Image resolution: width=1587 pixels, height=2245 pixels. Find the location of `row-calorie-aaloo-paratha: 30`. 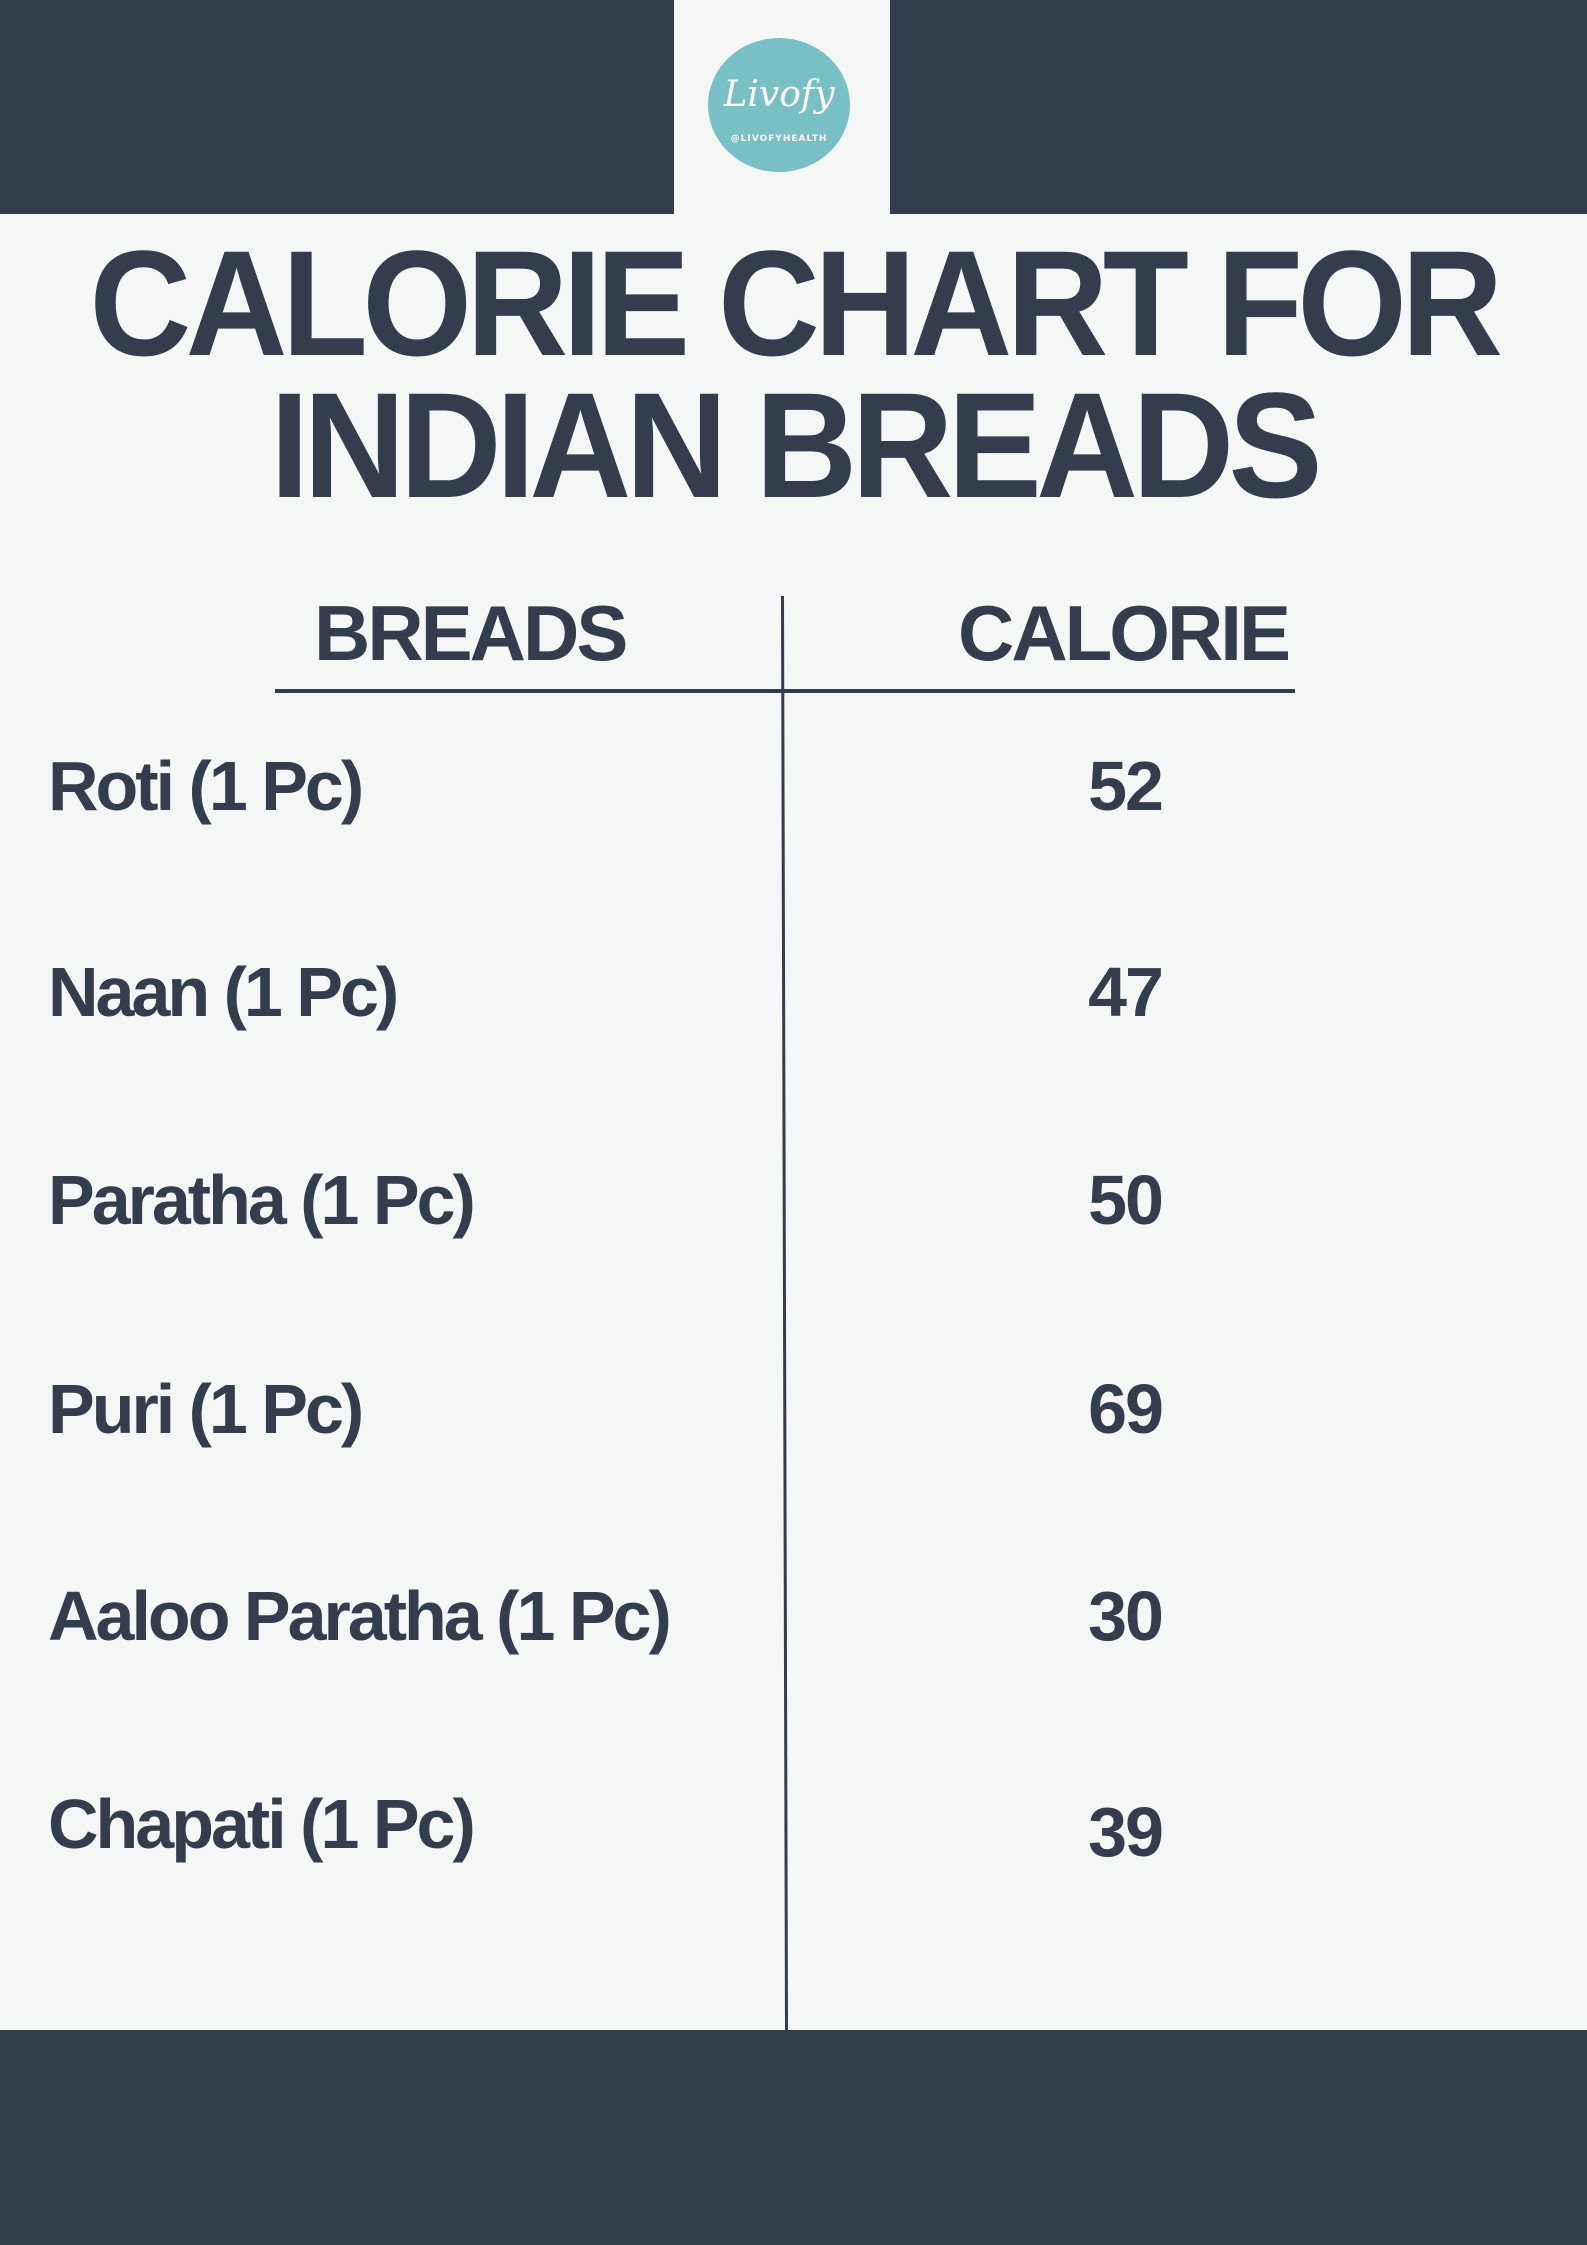

row-calorie-aaloo-paratha: 30 is located at coordinates (1126, 1616).